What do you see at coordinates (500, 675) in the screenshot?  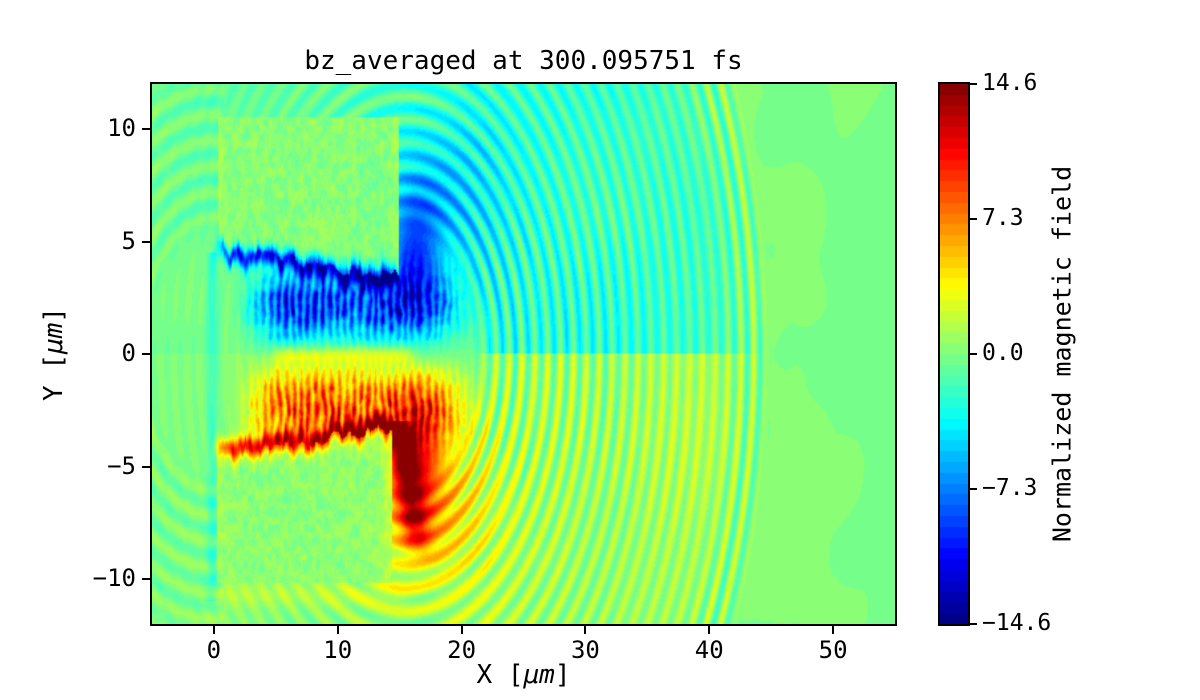 I see `x-axis-label-pre: X [` at bounding box center [500, 675].